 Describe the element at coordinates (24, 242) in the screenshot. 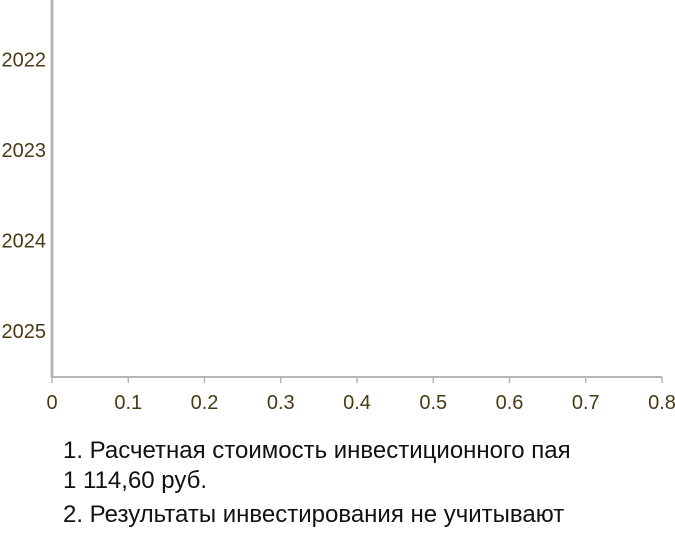

I see `y-tick-label: 2024` at that location.